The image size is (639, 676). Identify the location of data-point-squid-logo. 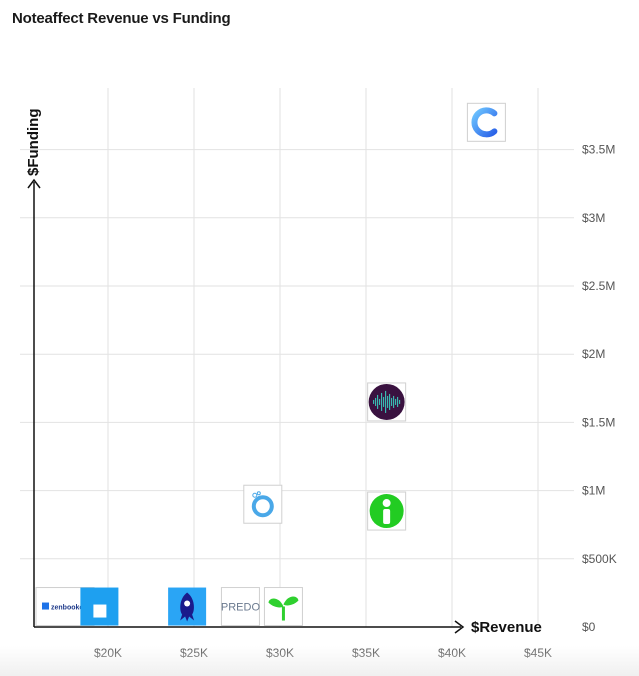
(187, 606).